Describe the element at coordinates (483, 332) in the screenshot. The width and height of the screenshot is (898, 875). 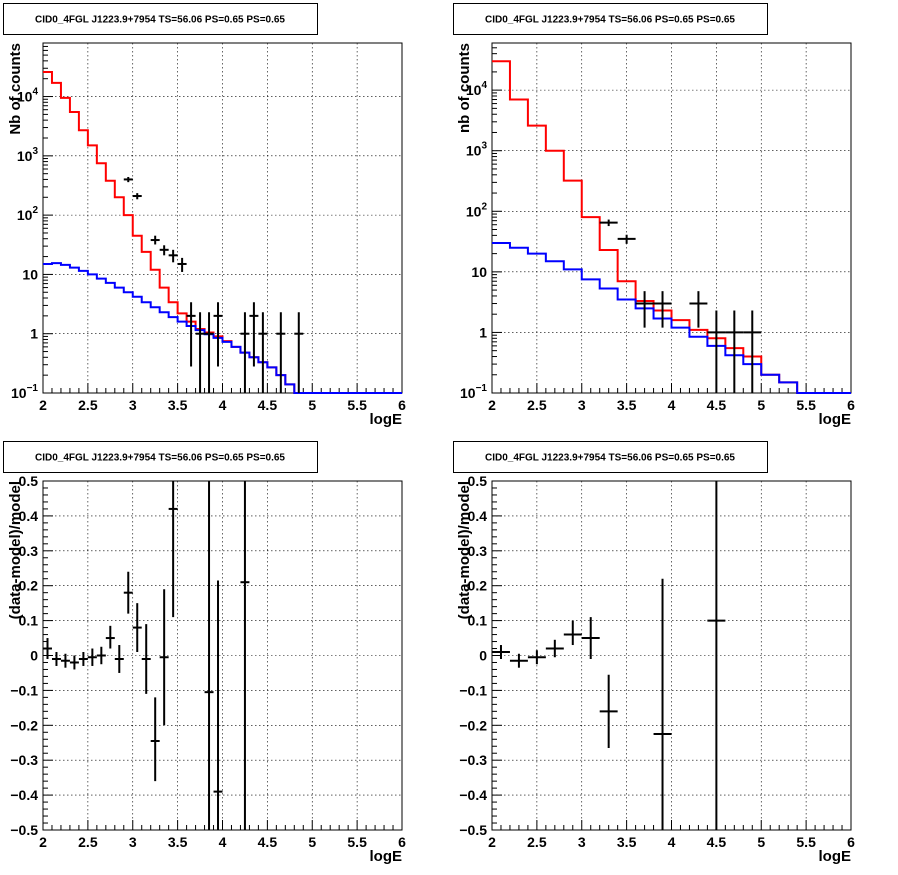
I see `y-tick-label: 1` at that location.